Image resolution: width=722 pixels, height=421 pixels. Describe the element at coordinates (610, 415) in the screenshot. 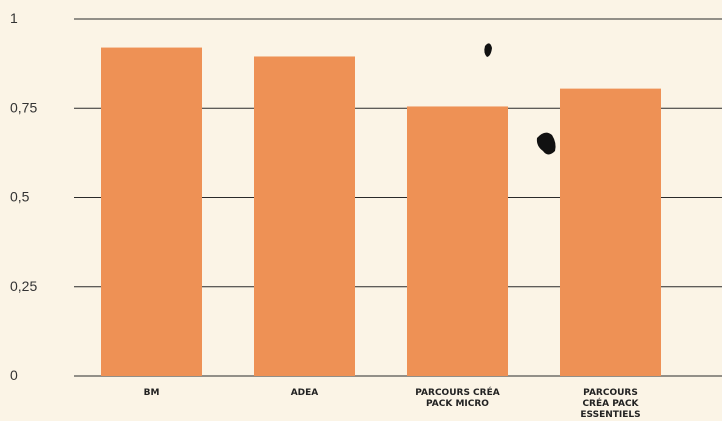

I see `category-label-line: ESSENTIELS` at that location.